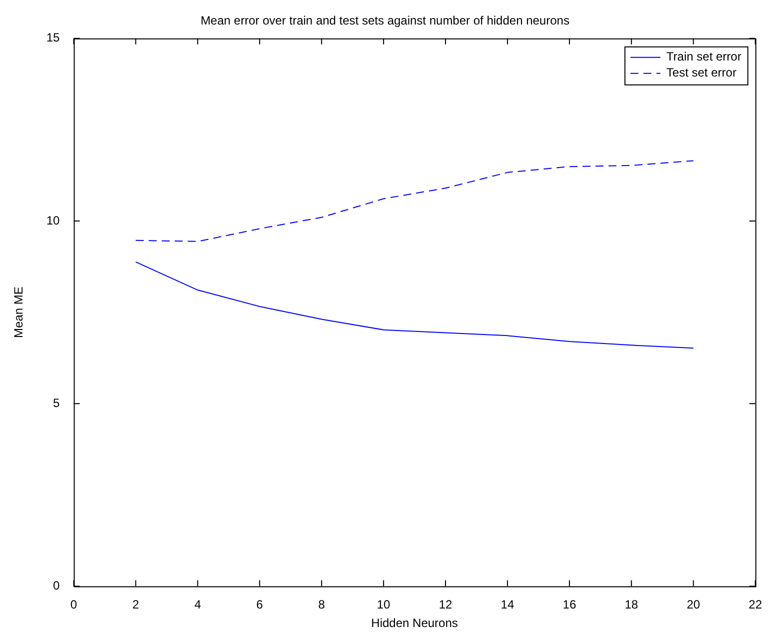 The width and height of the screenshot is (774, 639). Describe the element at coordinates (507, 605) in the screenshot. I see `x-tick-label: 14` at that location.